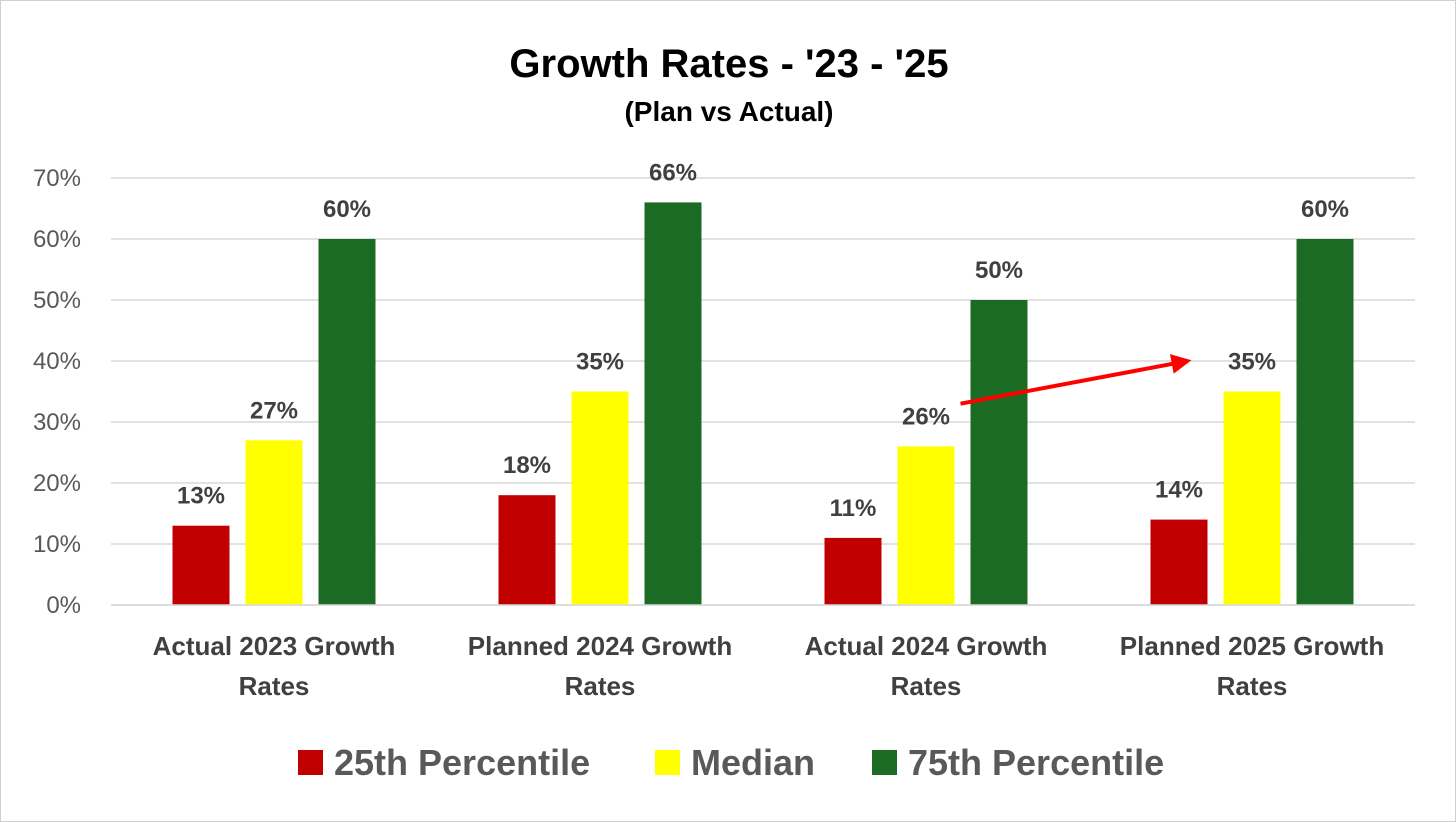 This screenshot has height=822, width=1456. What do you see at coordinates (1036, 762) in the screenshot?
I see `legend-label: 75th Percentile` at bounding box center [1036, 762].